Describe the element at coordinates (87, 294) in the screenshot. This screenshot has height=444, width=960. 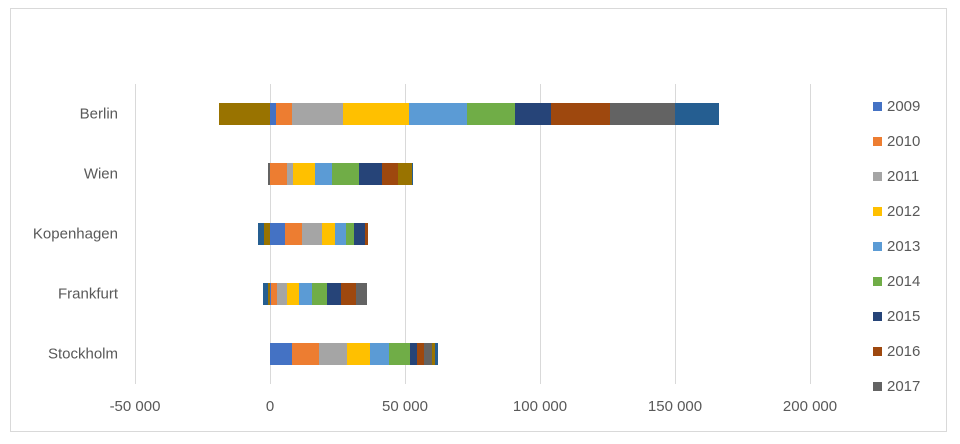
I see `category-label: Frankfurt` at that location.